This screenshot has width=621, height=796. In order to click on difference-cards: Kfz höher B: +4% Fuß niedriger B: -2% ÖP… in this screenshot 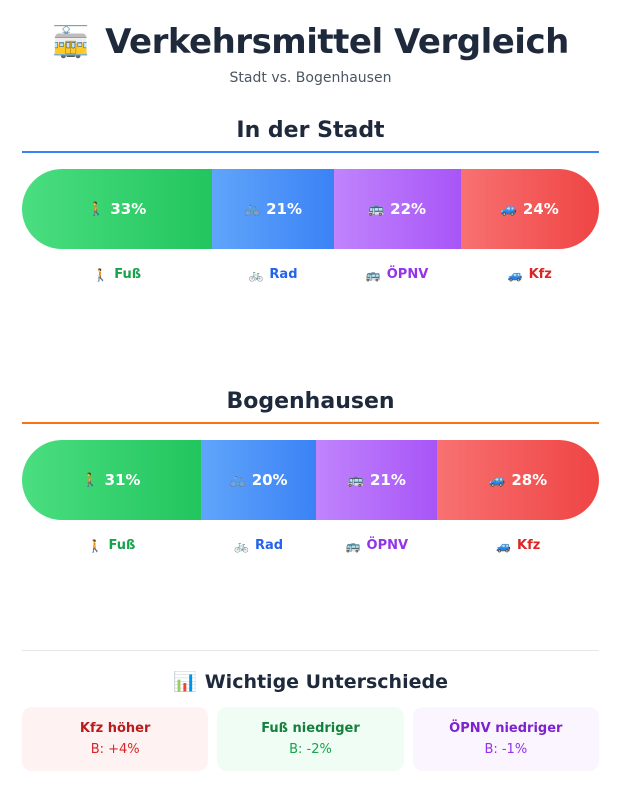, I will do `click(310, 739)`.